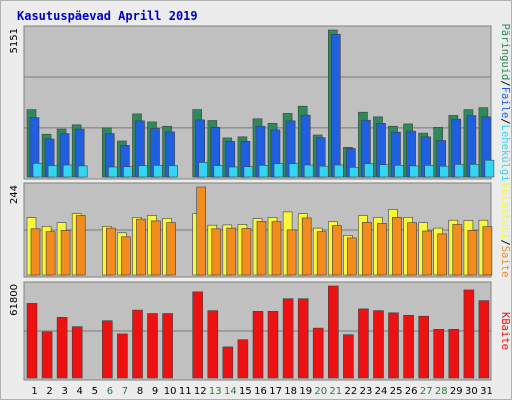  I want to click on x-tick-label: 3, so click(65, 391).